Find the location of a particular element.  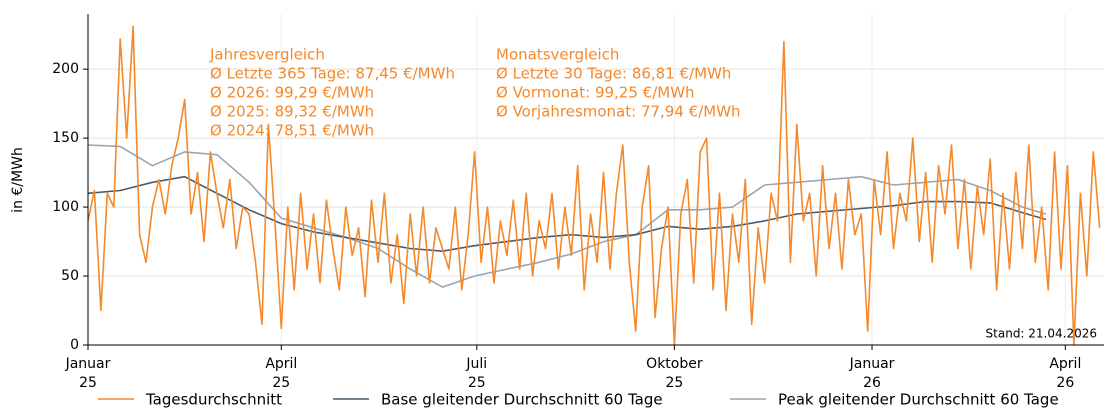

y-tick-label: 200 is located at coordinates (65, 69).